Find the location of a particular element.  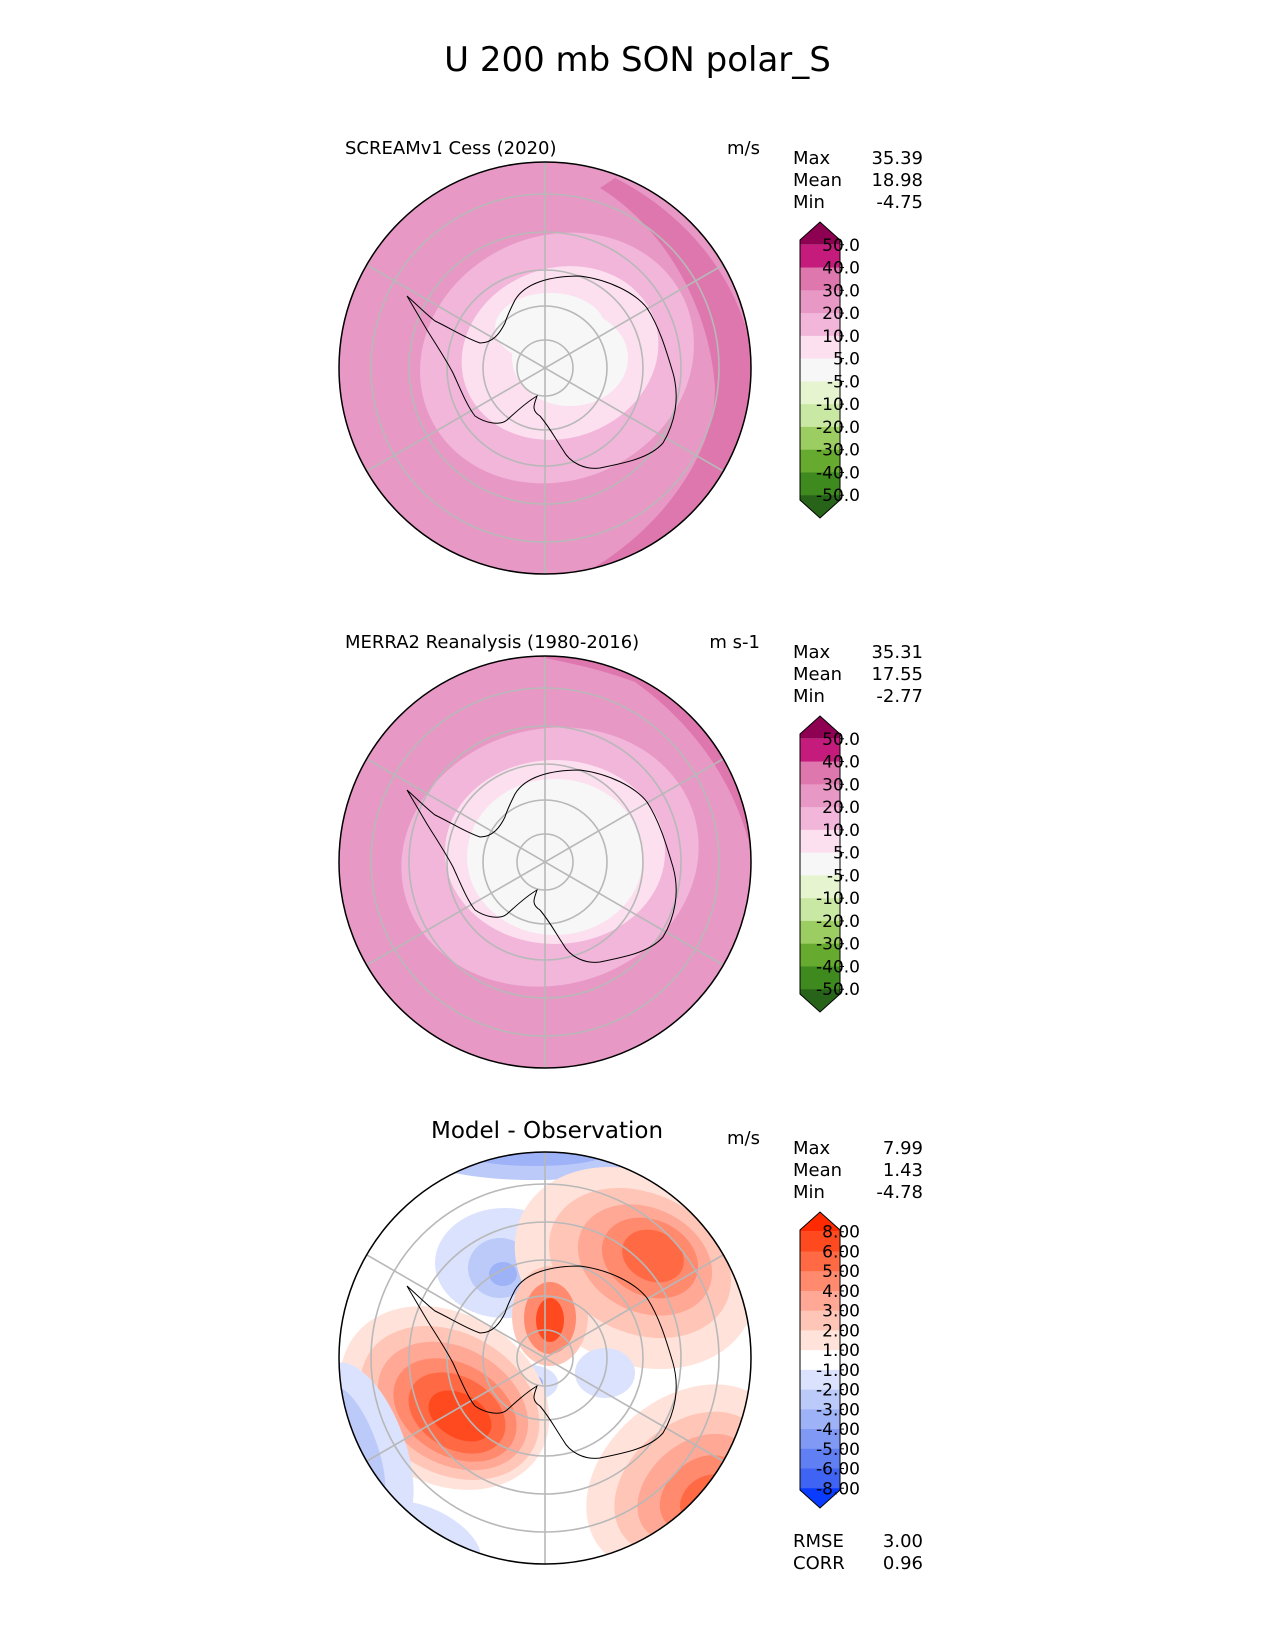

stat-max: 35.31 is located at coordinates (897, 652).